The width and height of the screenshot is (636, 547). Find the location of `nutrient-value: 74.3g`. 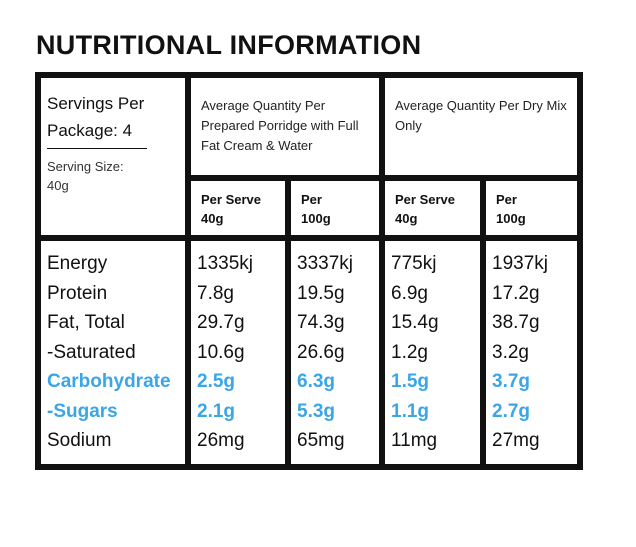

nutrient-value: 74.3g is located at coordinates (321, 322).